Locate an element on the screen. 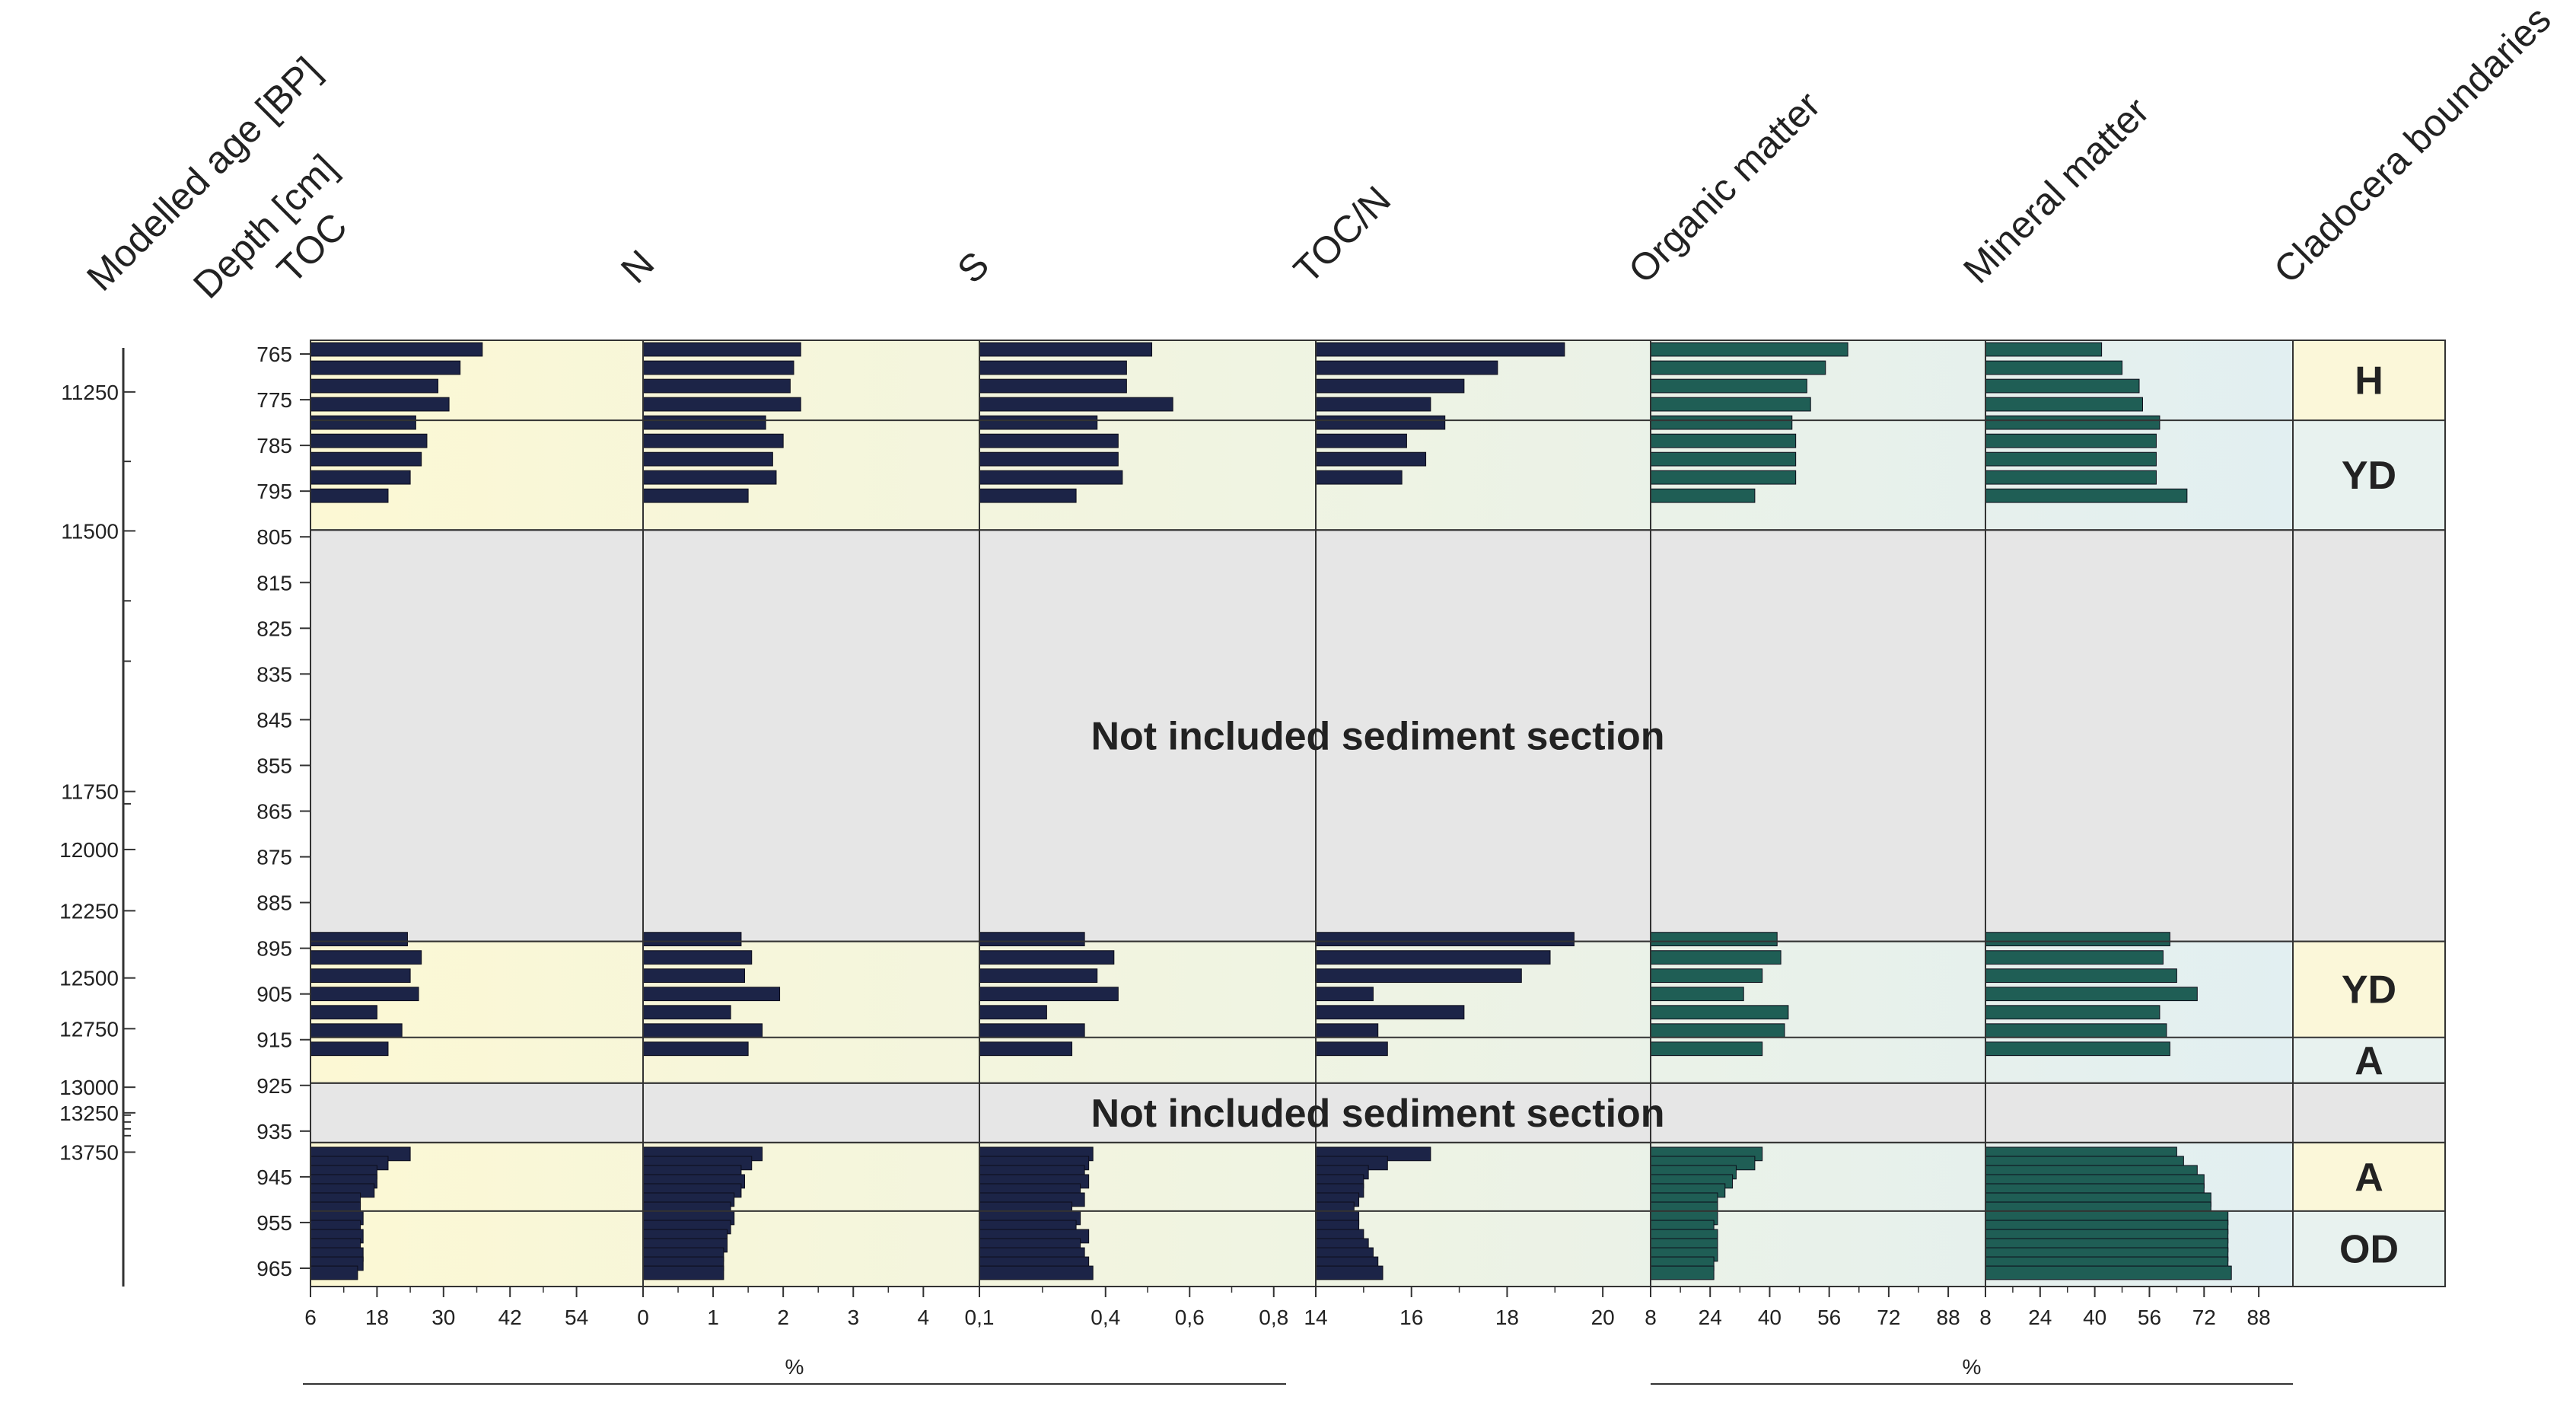  zone-label-yd: YD is located at coordinates (2369, 990).